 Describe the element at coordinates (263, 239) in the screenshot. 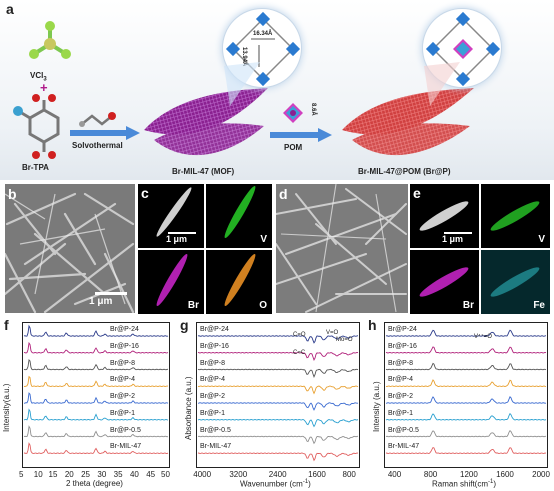

I see `panel-c-map-v-label: V` at that location.